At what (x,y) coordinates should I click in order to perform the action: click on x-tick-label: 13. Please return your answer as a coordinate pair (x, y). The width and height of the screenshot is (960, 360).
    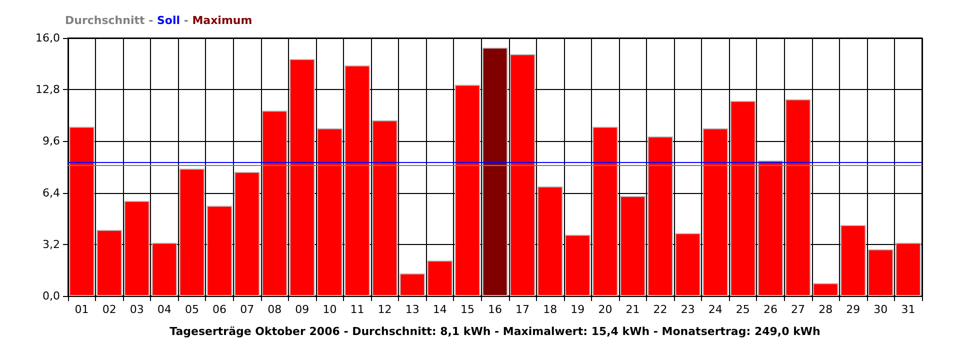
    Looking at the image, I should click on (412, 309).